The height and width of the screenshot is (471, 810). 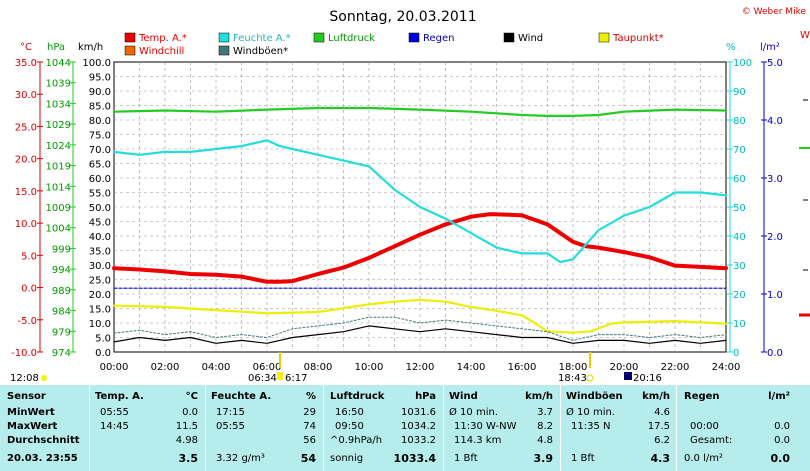 What do you see at coordinates (32, 426) in the screenshot?
I see `stats-row-label-max: MaxWert` at bounding box center [32, 426].